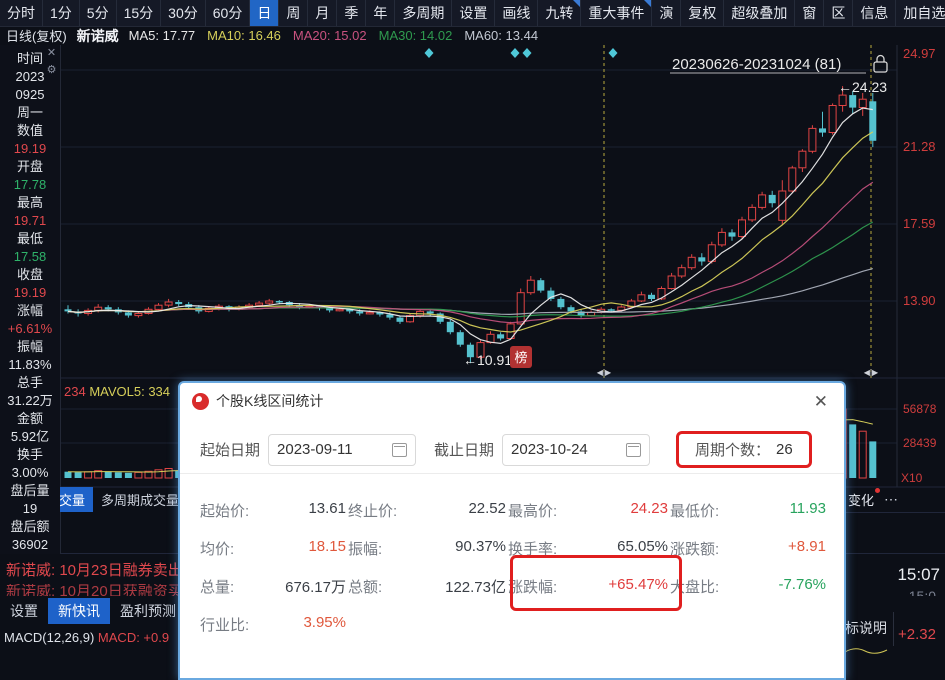  Describe the element at coordinates (863, 498) in the screenshot. I see `tab-change: 变化` at that location.